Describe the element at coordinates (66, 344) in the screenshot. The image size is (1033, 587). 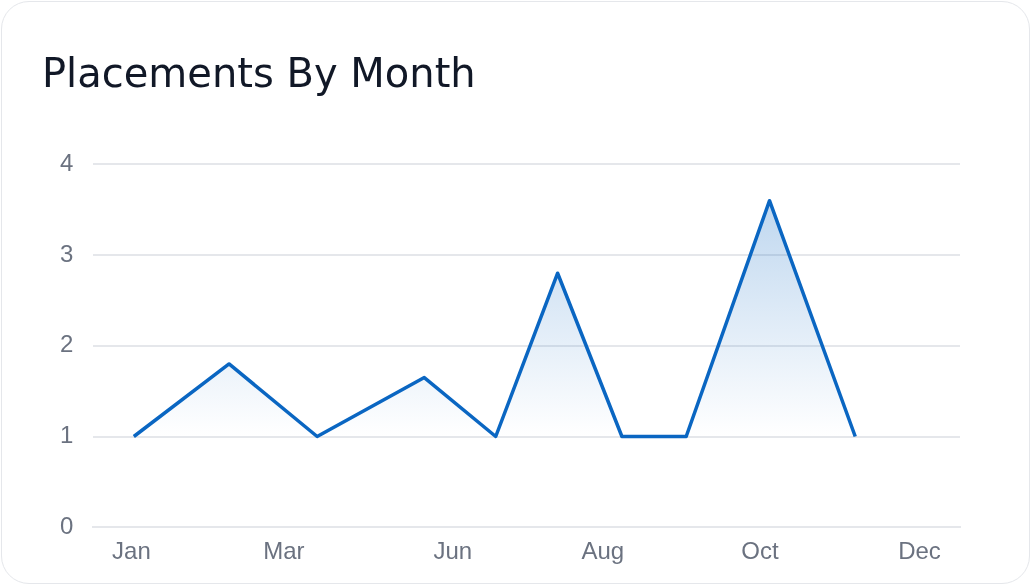
I see `y-tick-label: 2` at that location.